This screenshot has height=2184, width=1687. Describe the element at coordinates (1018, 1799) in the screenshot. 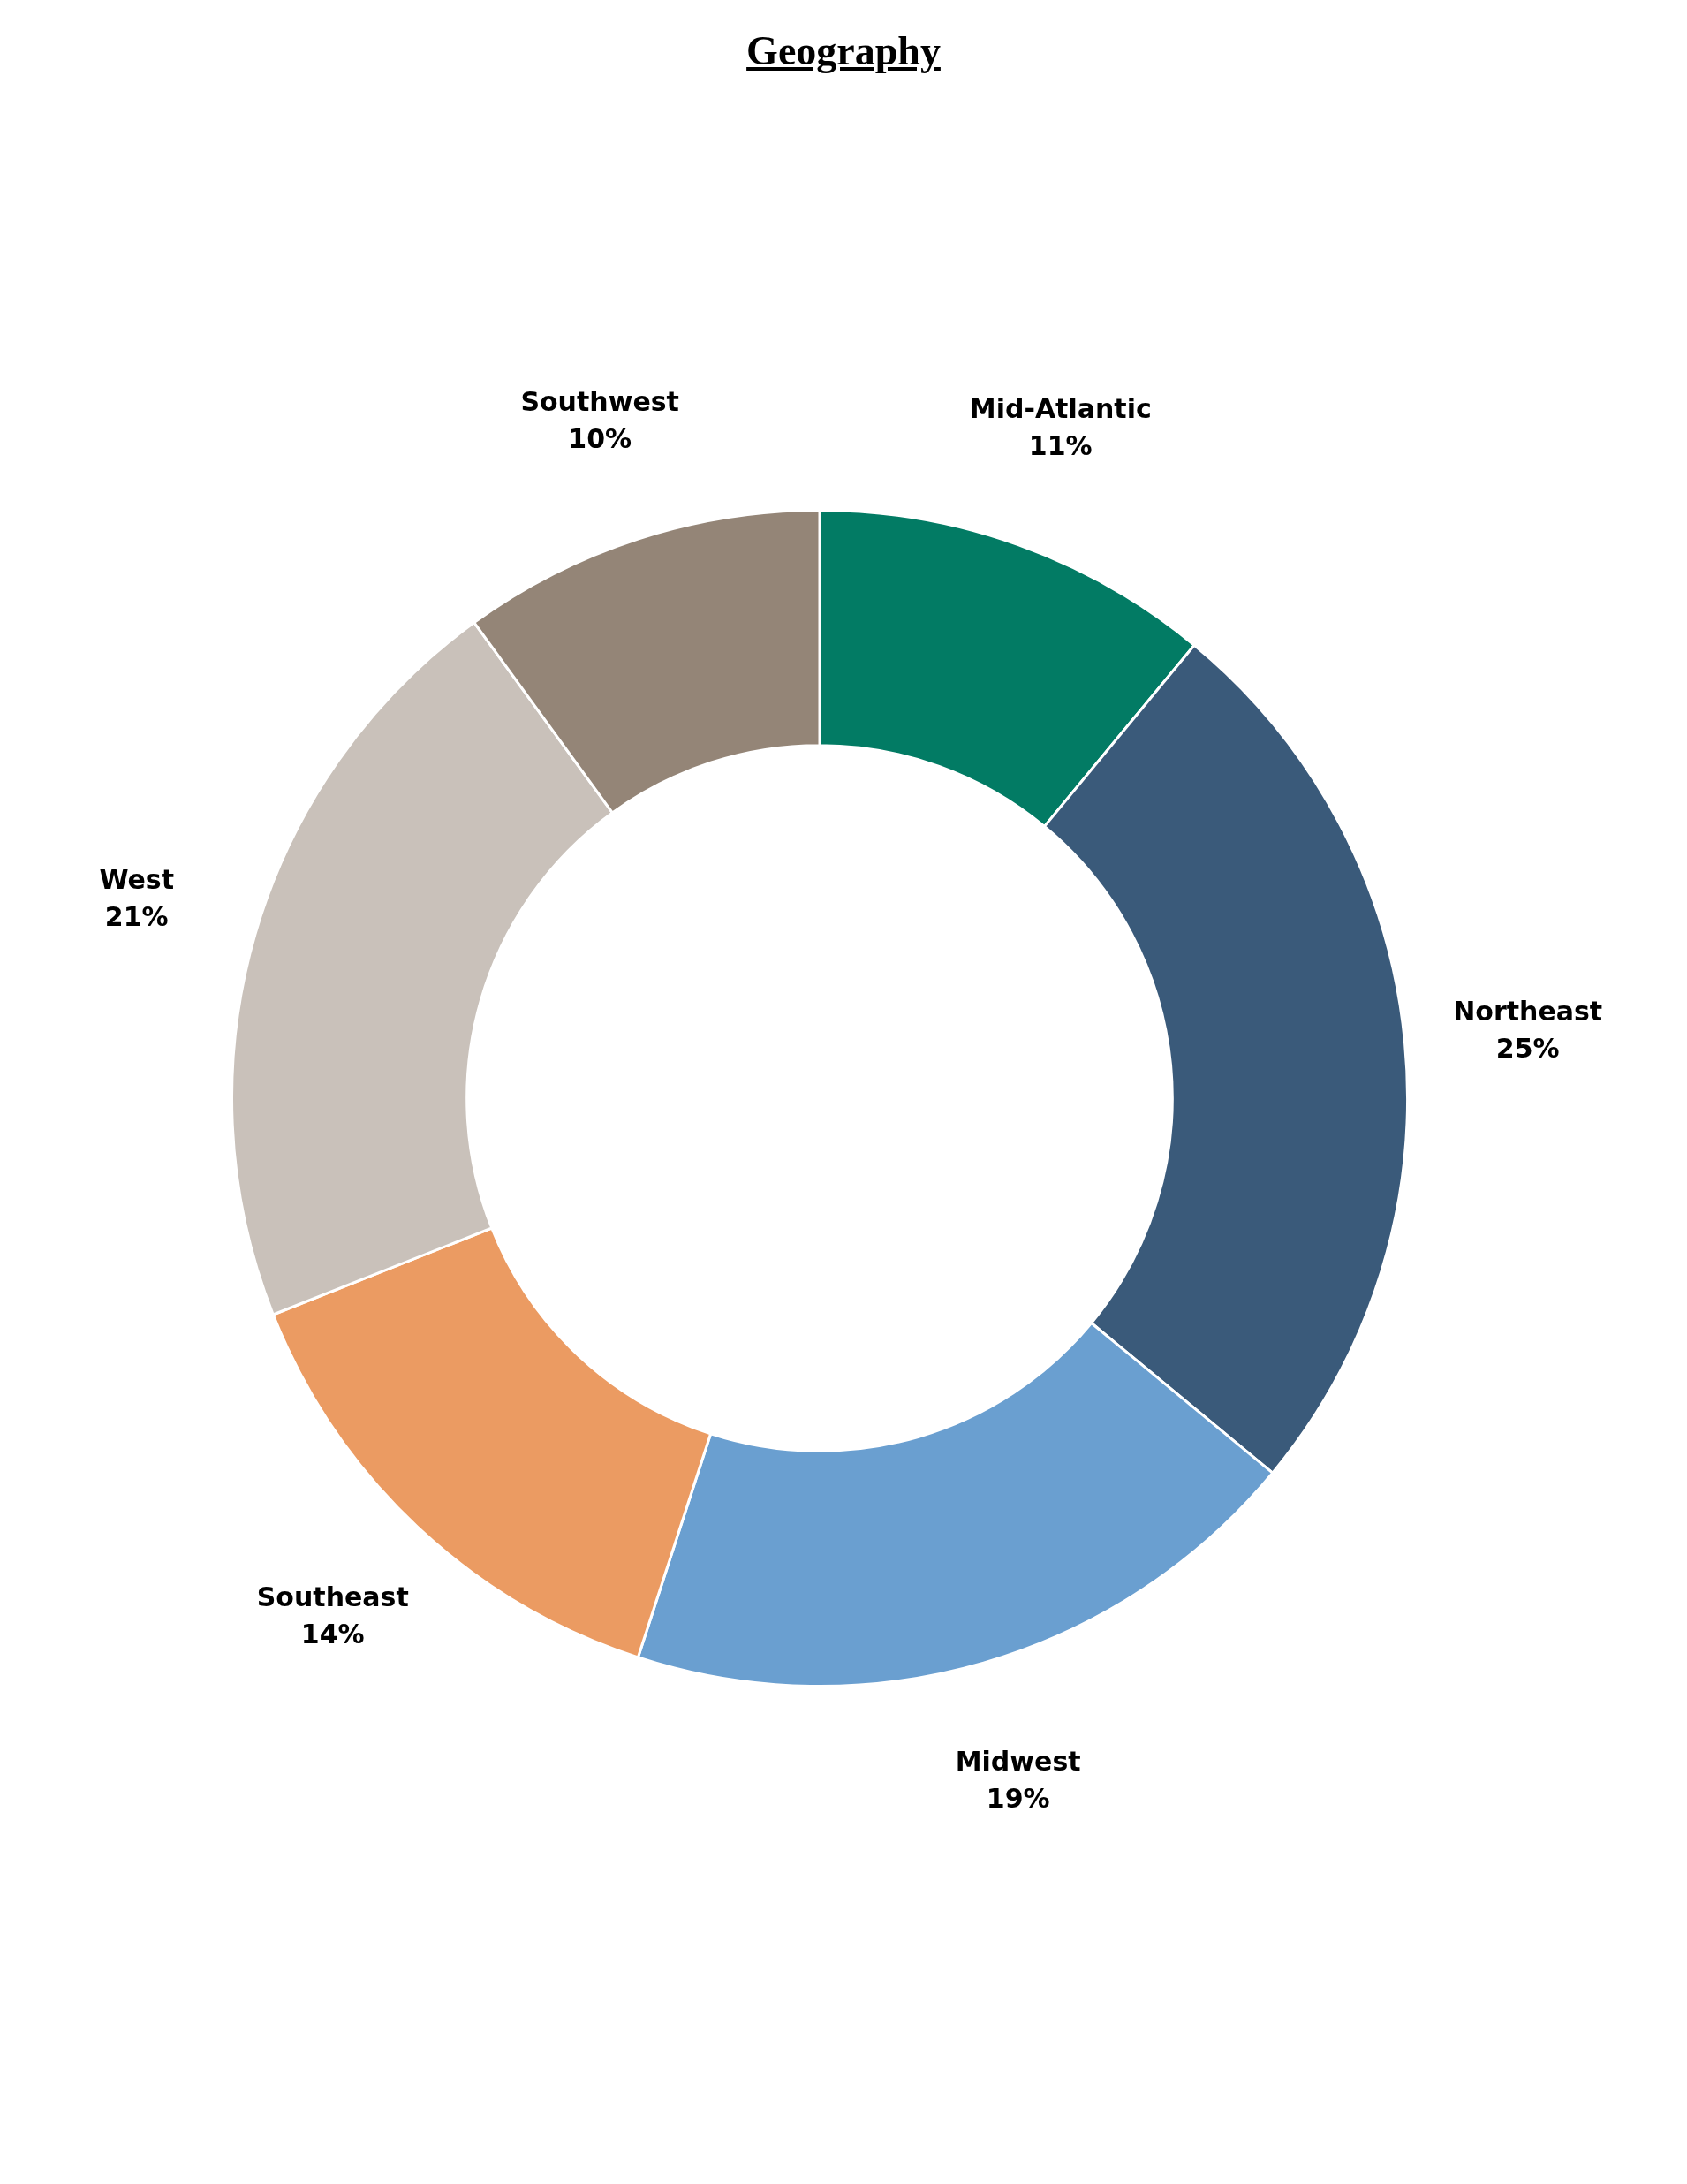

I see `data-label: 19%` at that location.